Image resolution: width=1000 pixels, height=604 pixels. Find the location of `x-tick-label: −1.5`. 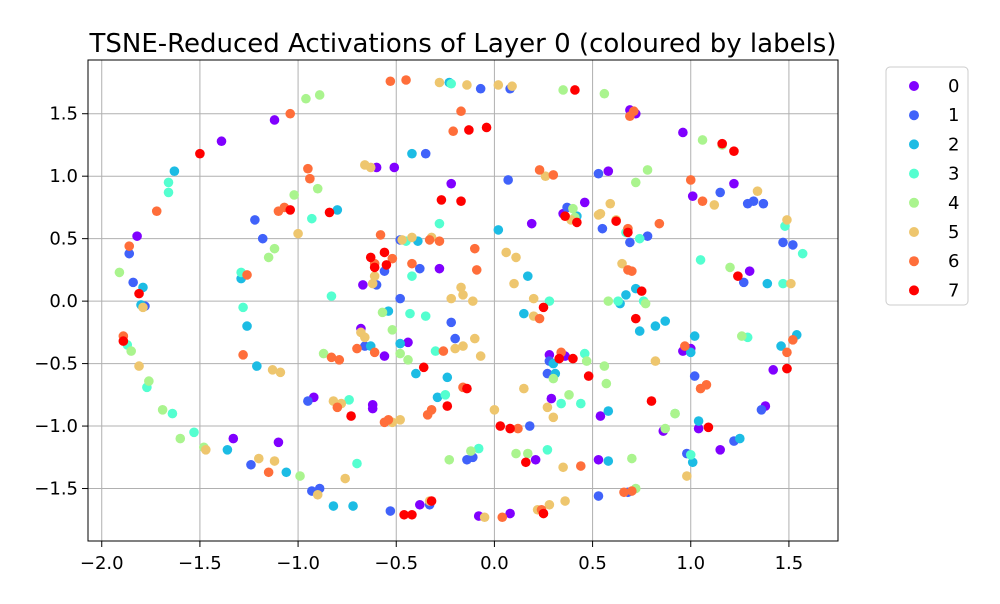

x-tick-label: −1.5 is located at coordinates (200, 563).